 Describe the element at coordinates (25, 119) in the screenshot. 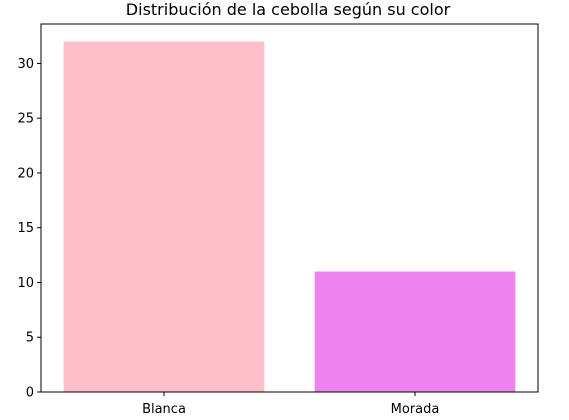

I see `y-tick-label: 25` at that location.